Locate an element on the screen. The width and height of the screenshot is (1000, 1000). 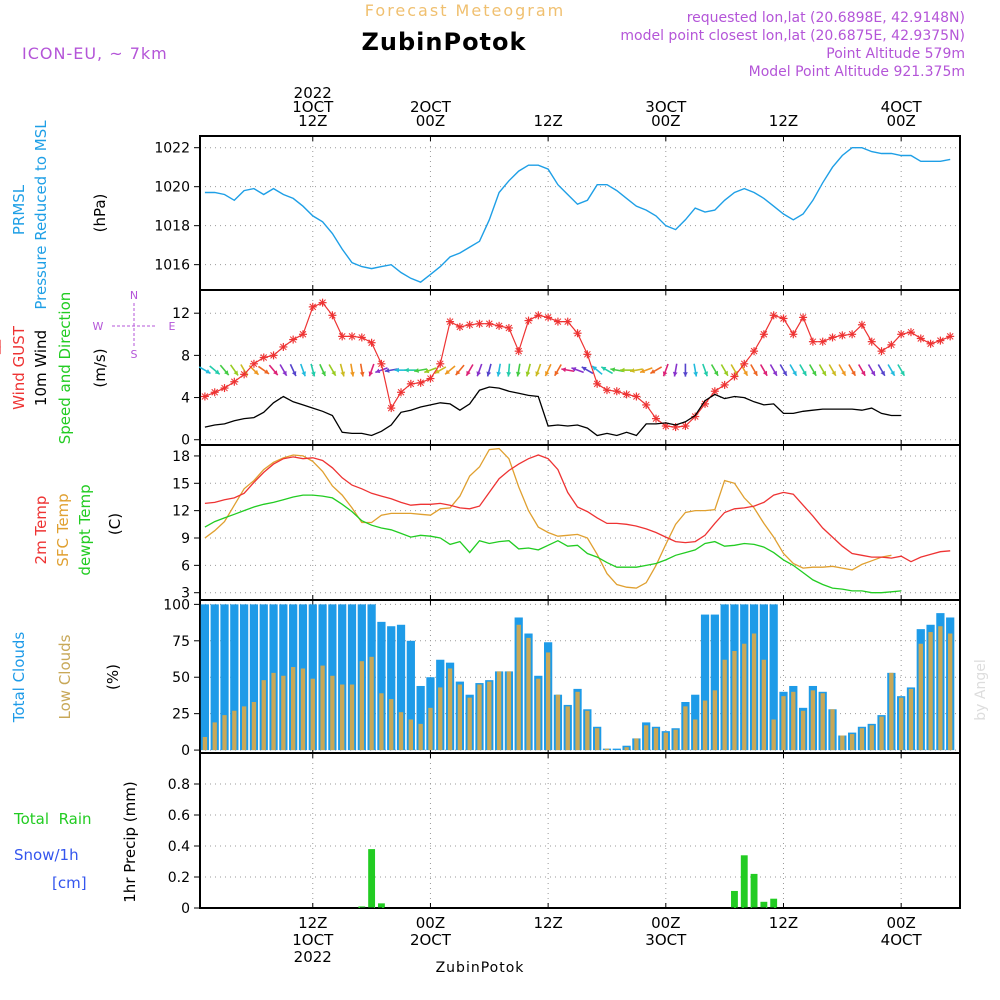
precip-label-snow: Snow/1h is located at coordinates (46, 855).